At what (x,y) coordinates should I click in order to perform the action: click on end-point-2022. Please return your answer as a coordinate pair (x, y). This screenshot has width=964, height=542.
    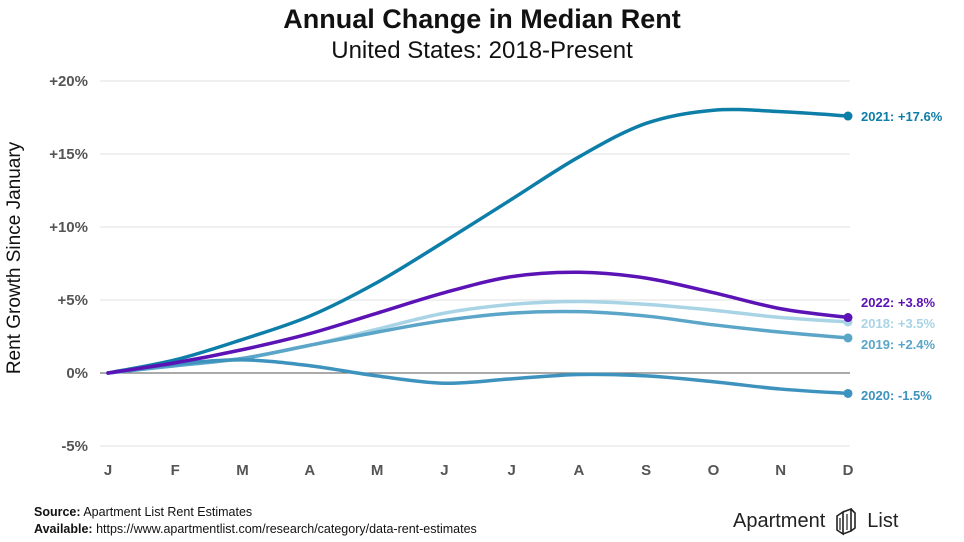
    Looking at the image, I should click on (848, 318).